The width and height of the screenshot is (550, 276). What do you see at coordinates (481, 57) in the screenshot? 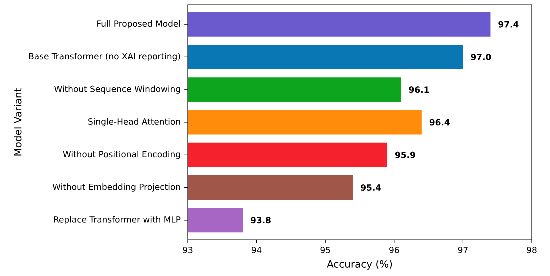
I see `data-label: 97.0` at bounding box center [481, 57].